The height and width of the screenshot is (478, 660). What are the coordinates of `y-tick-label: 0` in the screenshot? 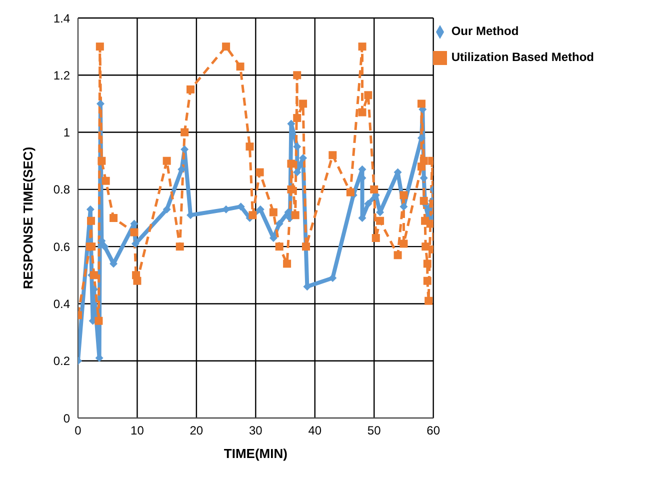 It's located at (66, 418).